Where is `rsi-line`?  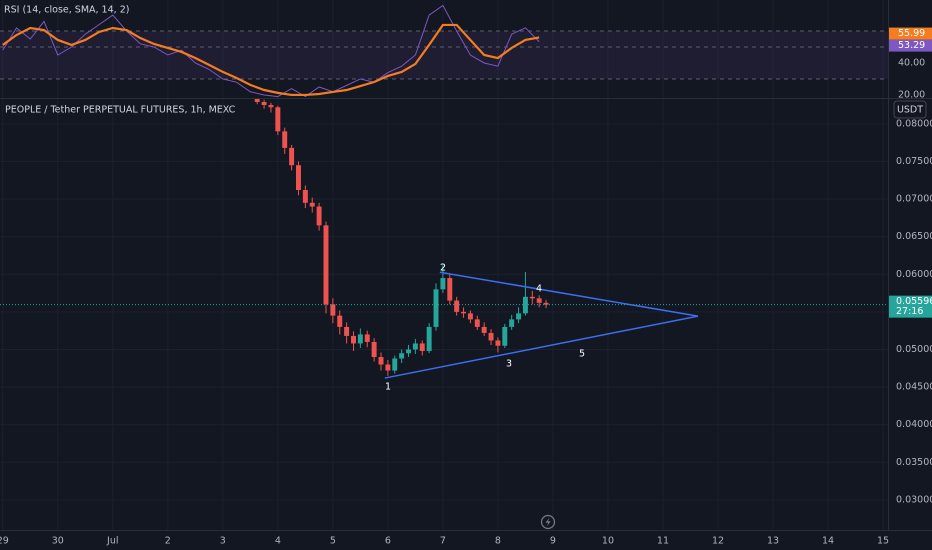 rsi-line is located at coordinates (271, 51).